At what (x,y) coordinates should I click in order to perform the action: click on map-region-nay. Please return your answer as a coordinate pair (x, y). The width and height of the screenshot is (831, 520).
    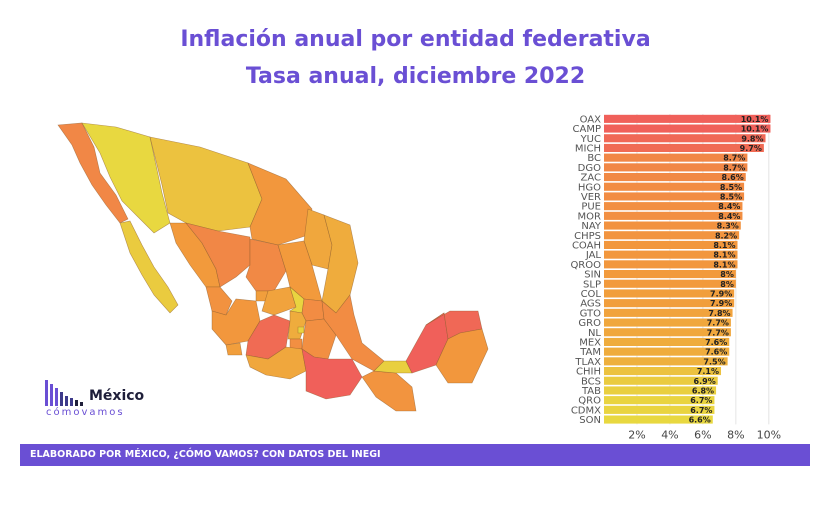
    Looking at the image, I should click on (219, 301).